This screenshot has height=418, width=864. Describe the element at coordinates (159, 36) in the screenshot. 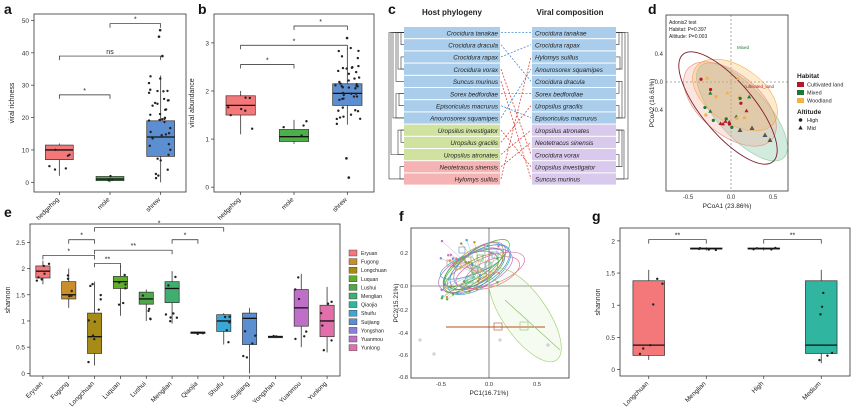

I see `outlier-point` at that location.